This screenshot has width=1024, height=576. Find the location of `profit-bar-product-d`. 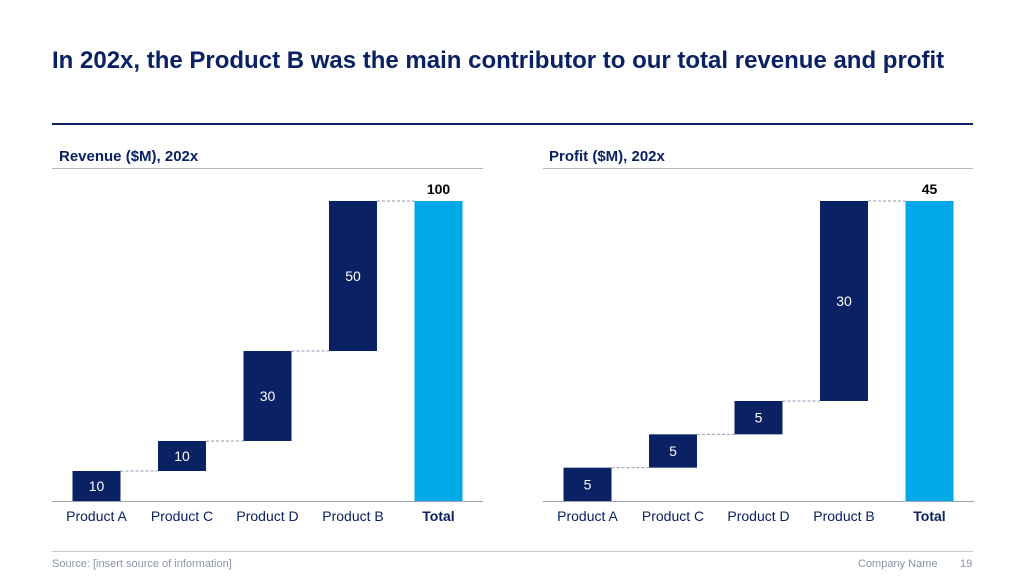

profit-bar-product-d is located at coordinates (758, 418).